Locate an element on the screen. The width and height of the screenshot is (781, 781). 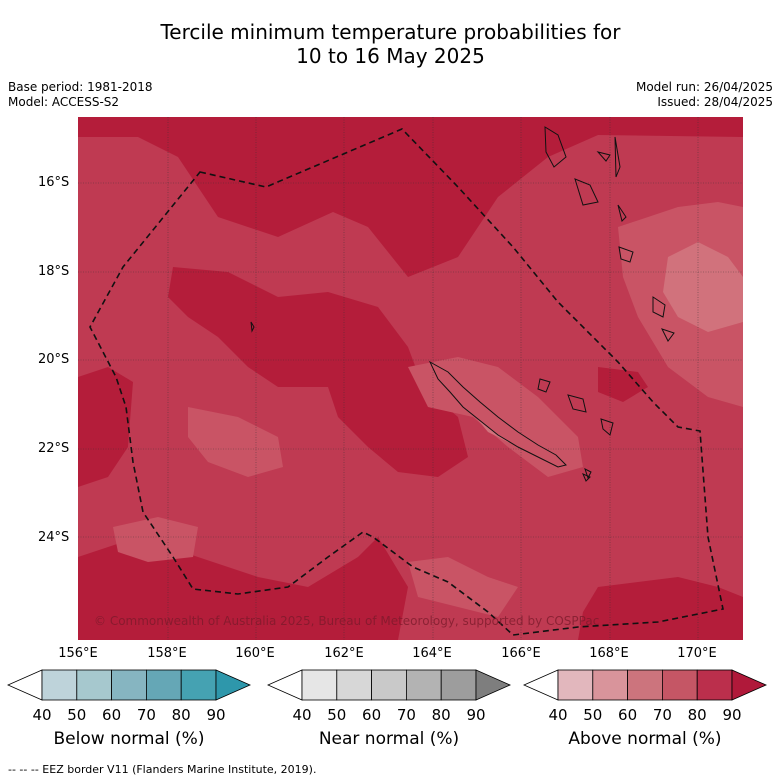
new-caledonia-outline is located at coordinates (497, 414).